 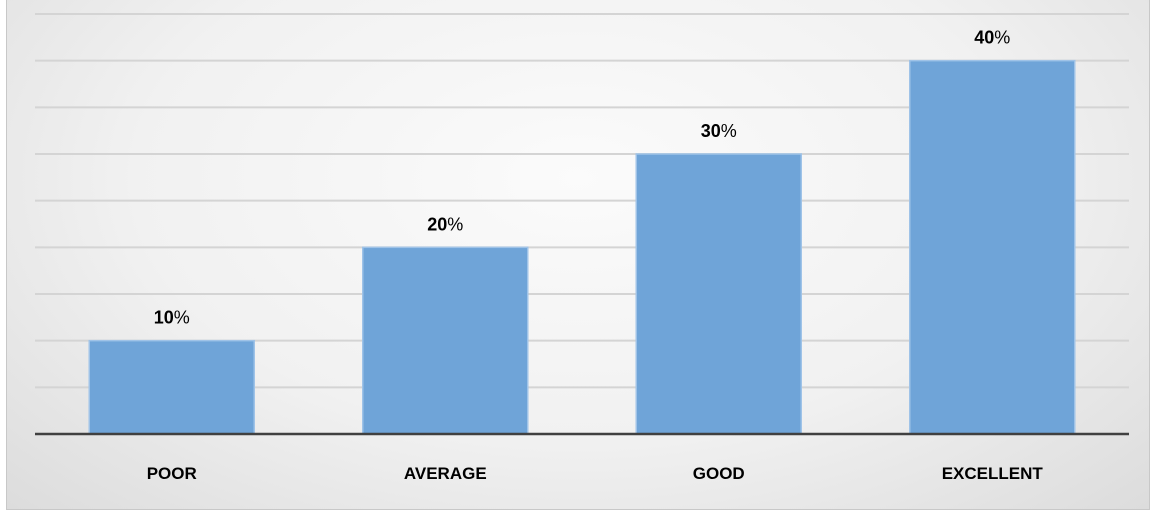 I want to click on category-labels: POOR AVERAGE GOOD EXCELLENT, so click(x=595, y=473).